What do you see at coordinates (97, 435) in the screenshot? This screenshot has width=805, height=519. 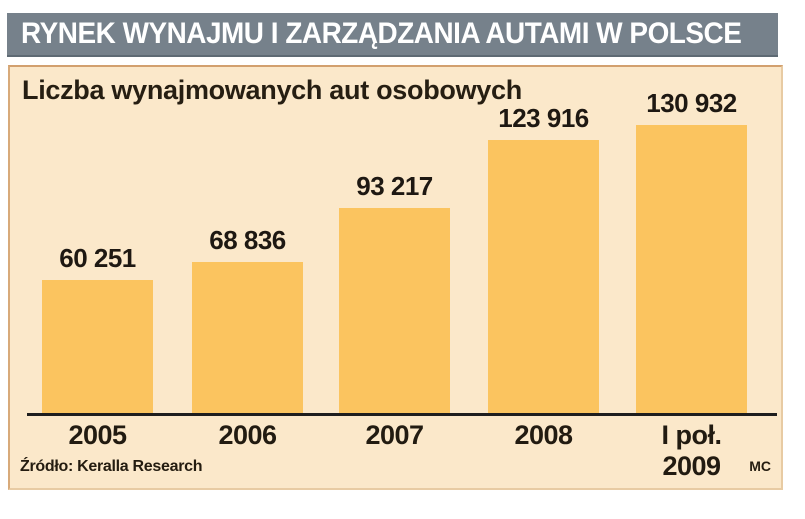 I see `x-tick-2005: 2005` at bounding box center [97, 435].